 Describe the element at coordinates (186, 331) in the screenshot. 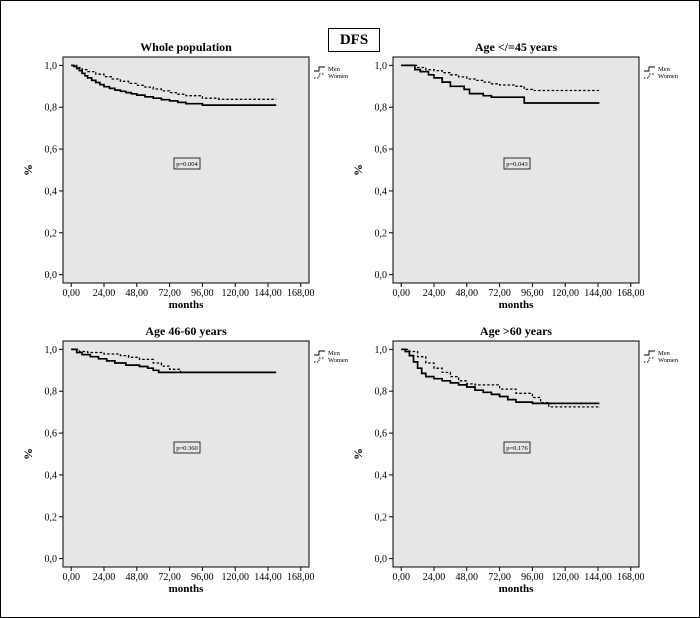

I see `panel-title: Age 46-60 years` at that location.